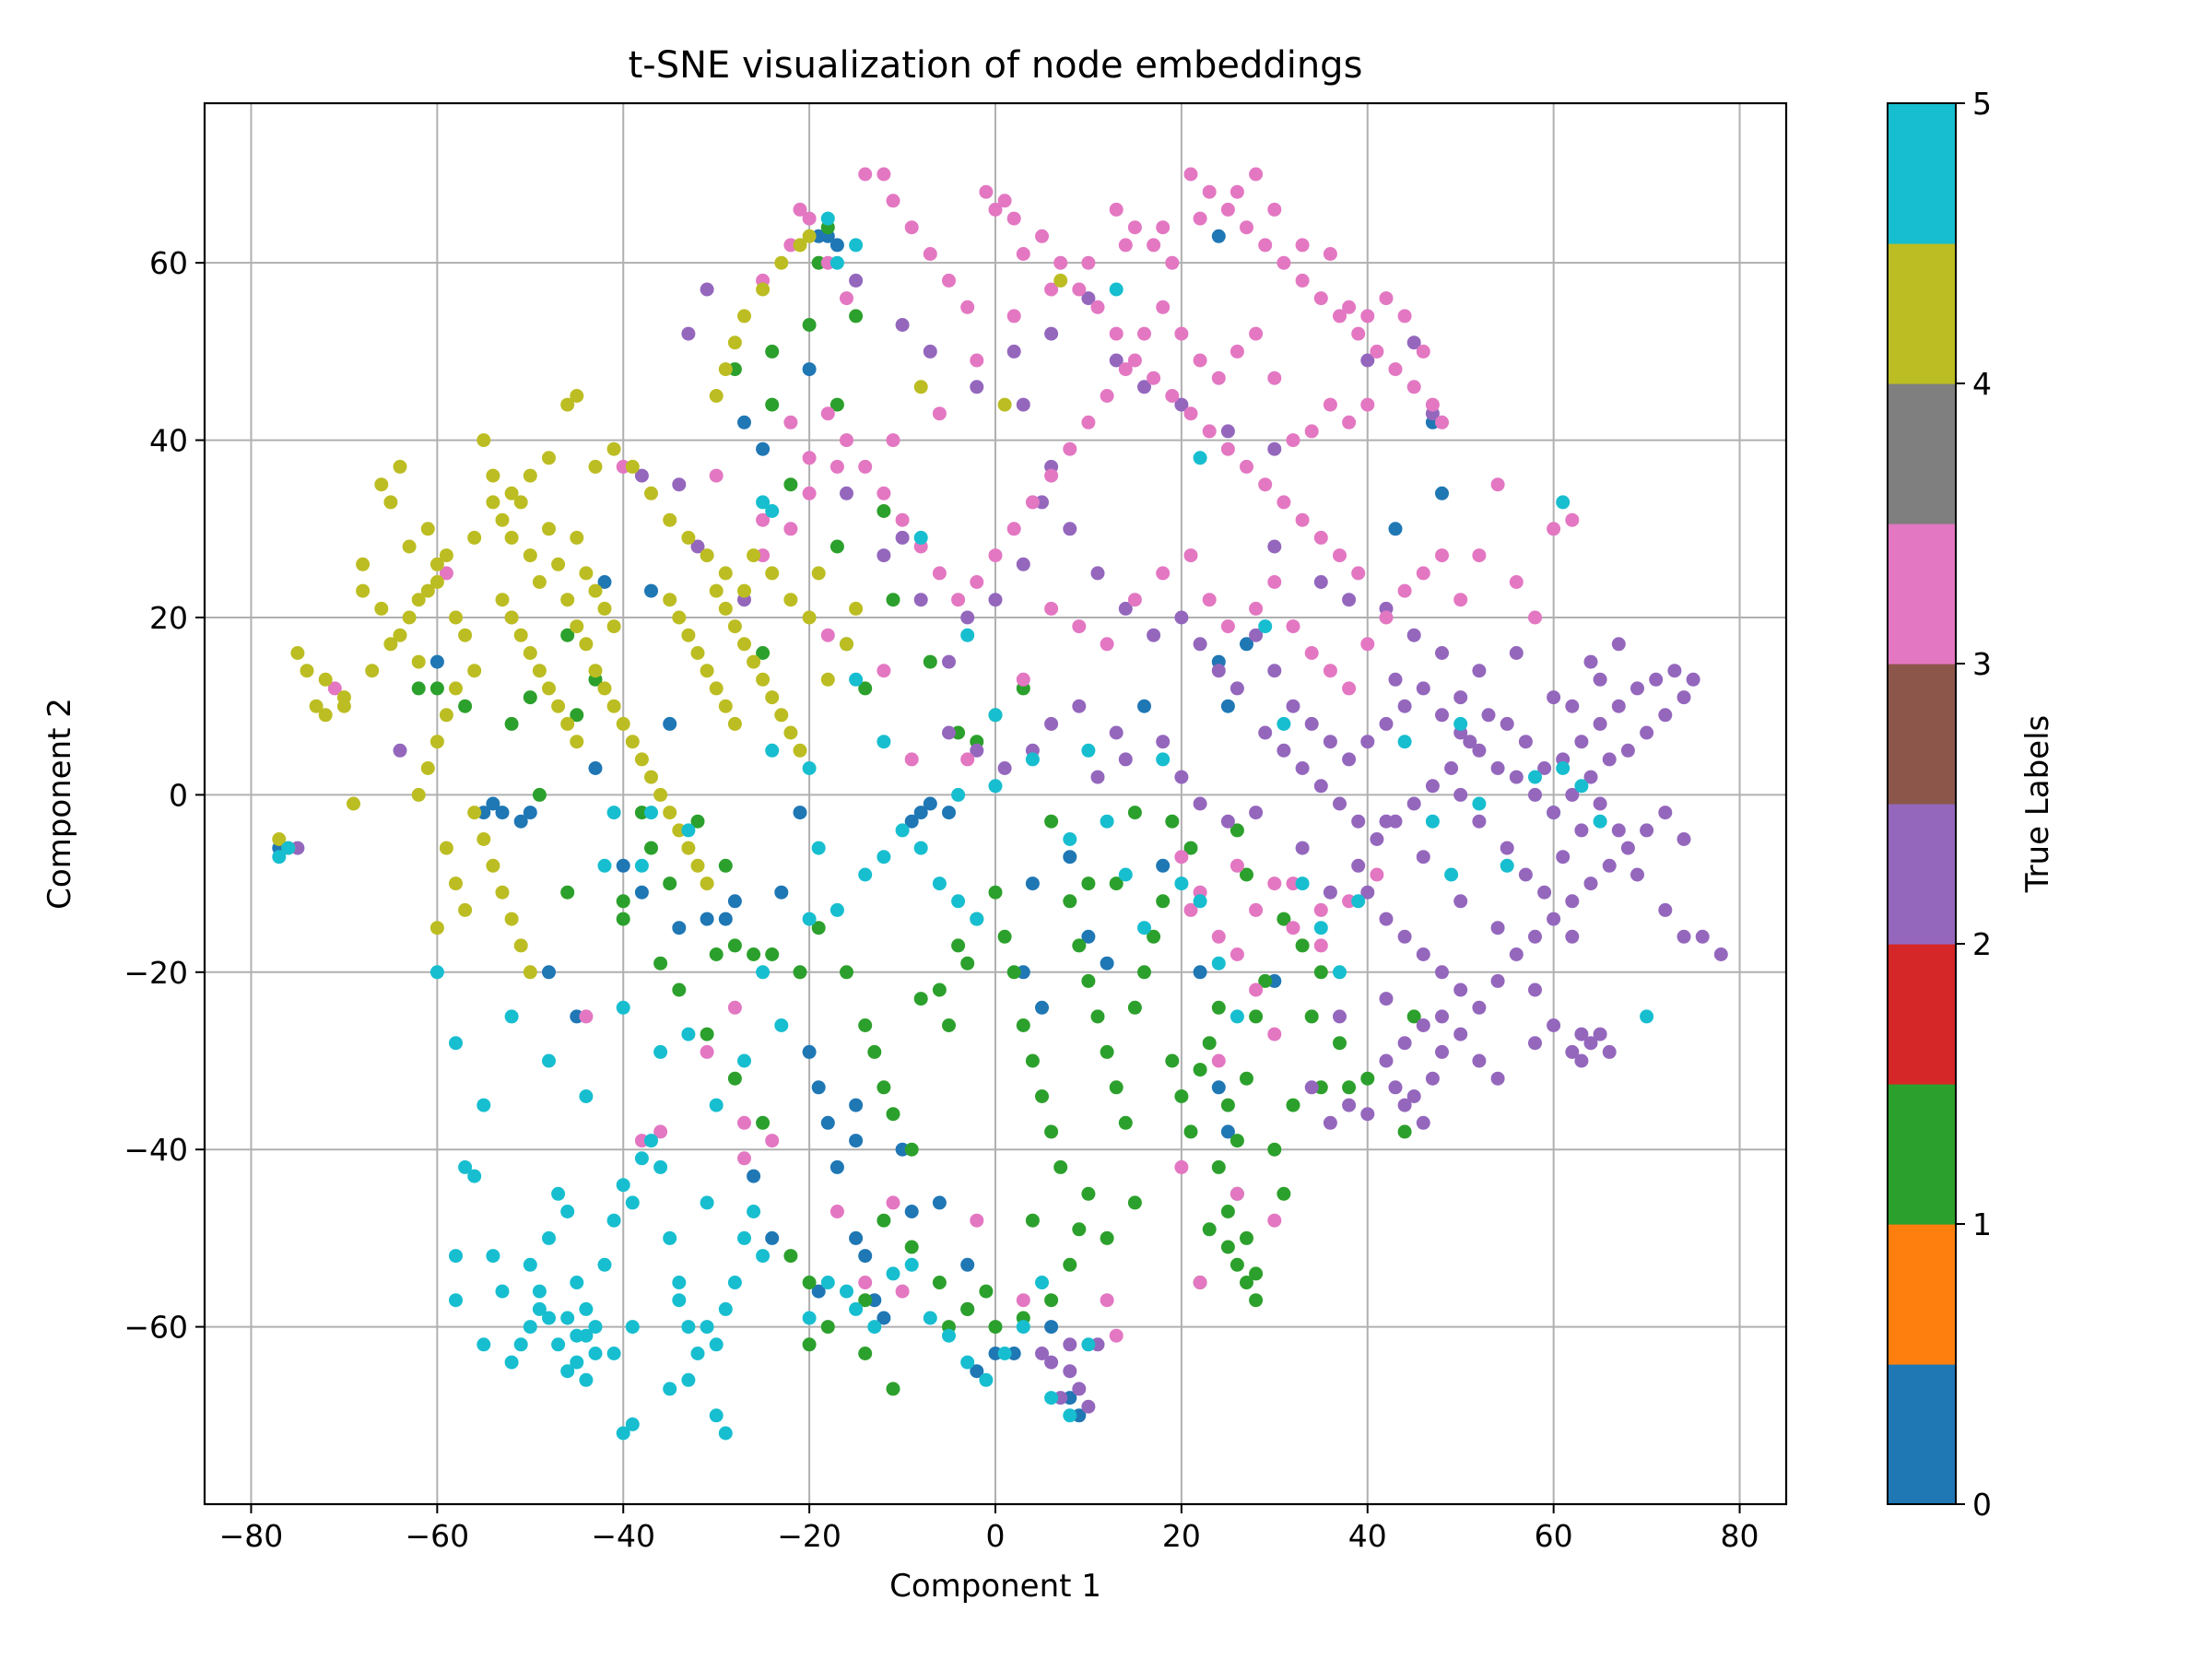  I want to click on x-axis-ticks: −80 −60 −40 −20 0 20 40 60 80, so click(989, 1529).